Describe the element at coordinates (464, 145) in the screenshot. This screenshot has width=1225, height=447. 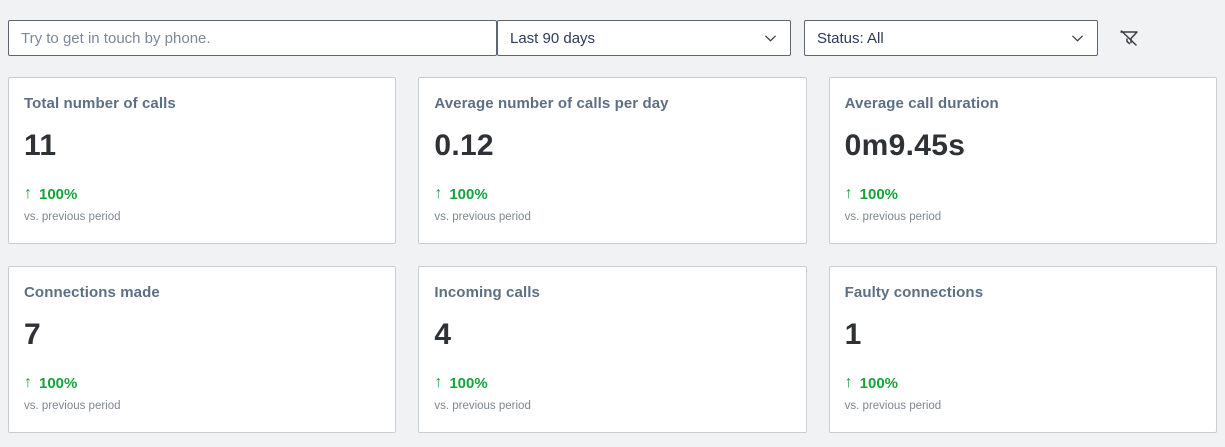
I see `card-value: 0.12` at that location.